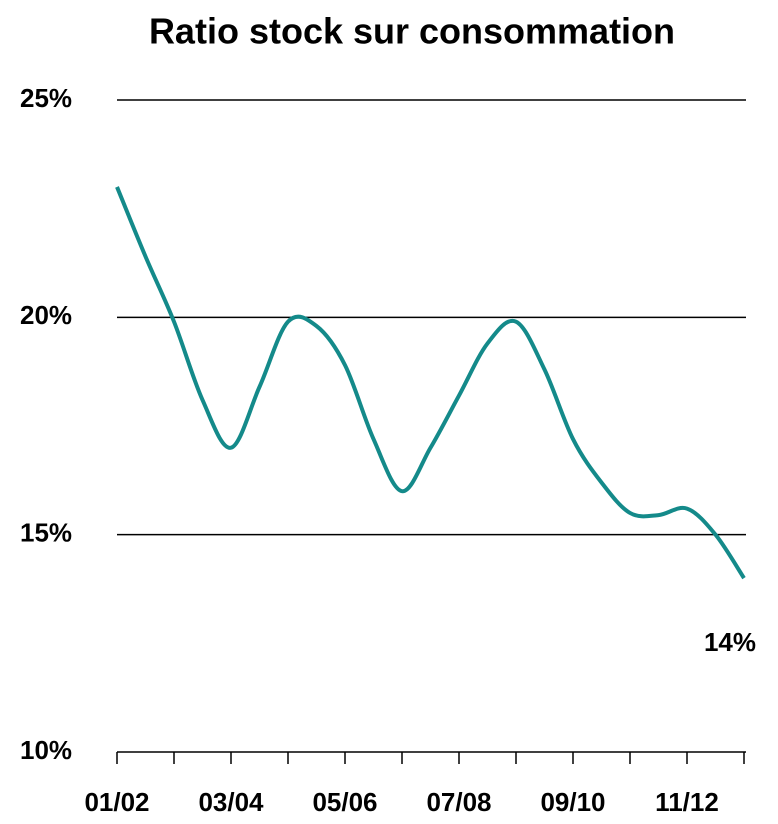 This screenshot has width=778, height=824. Describe the element at coordinates (458, 802) in the screenshot. I see `x-tick-label: 07/08` at that location.